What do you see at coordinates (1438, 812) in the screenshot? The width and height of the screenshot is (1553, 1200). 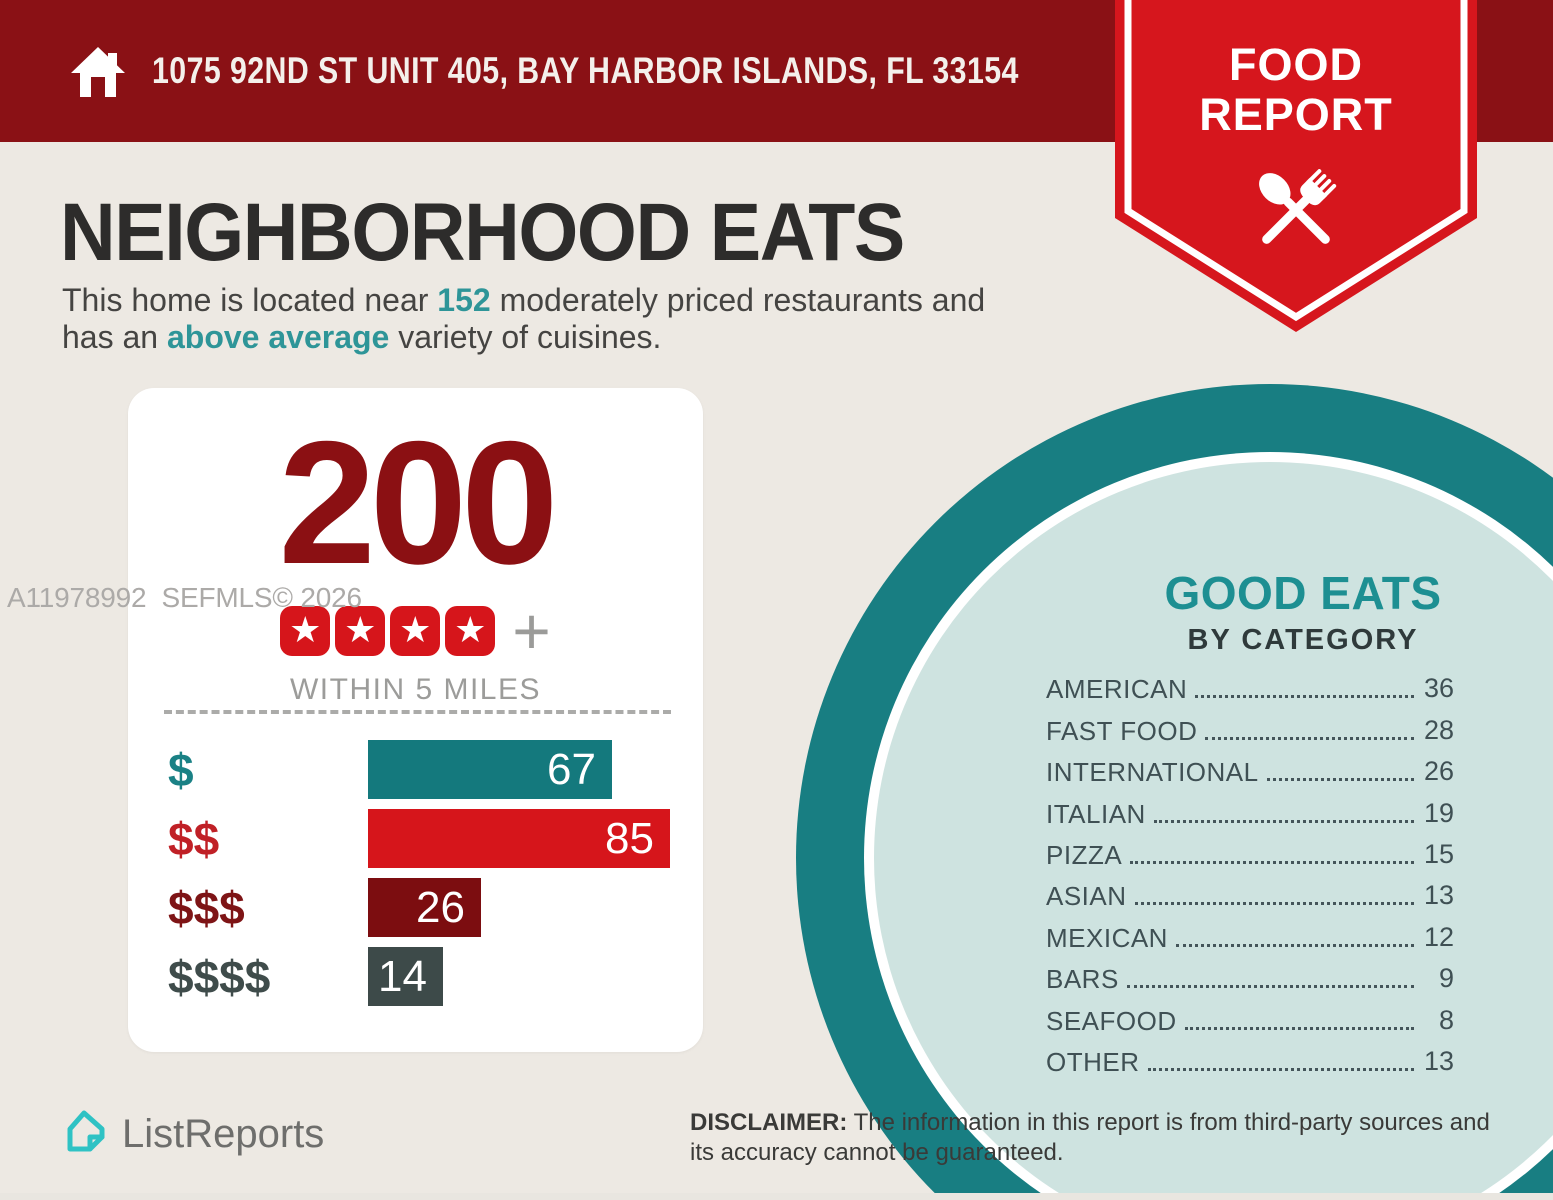 I see `category-value: 19` at bounding box center [1438, 812].